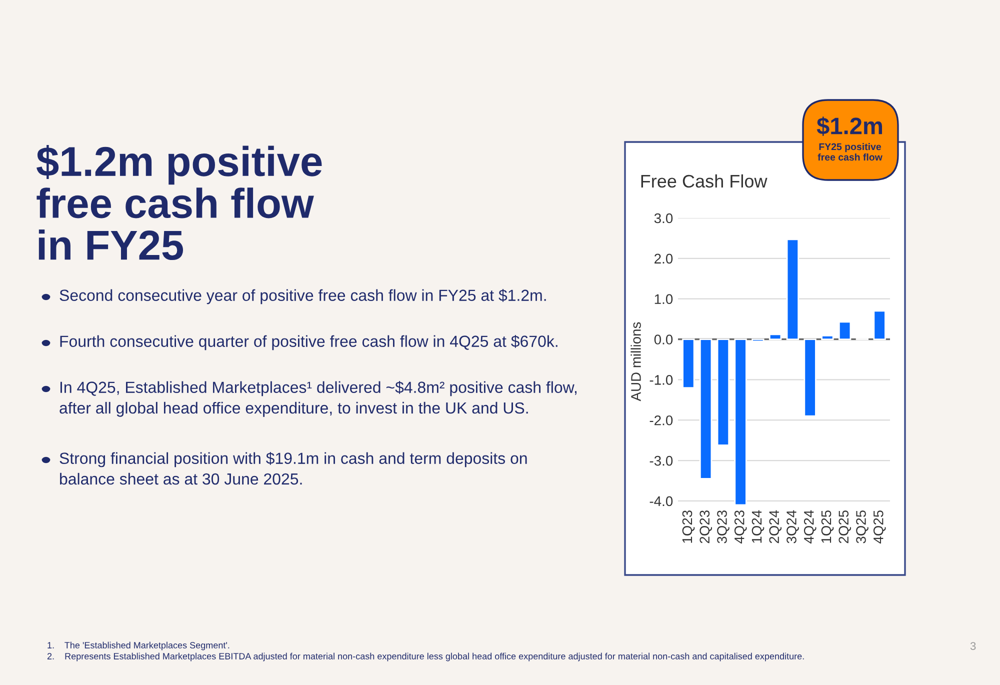  What do you see at coordinates (704, 181) in the screenshot?
I see `chart-title: Free Cash Flow` at bounding box center [704, 181].